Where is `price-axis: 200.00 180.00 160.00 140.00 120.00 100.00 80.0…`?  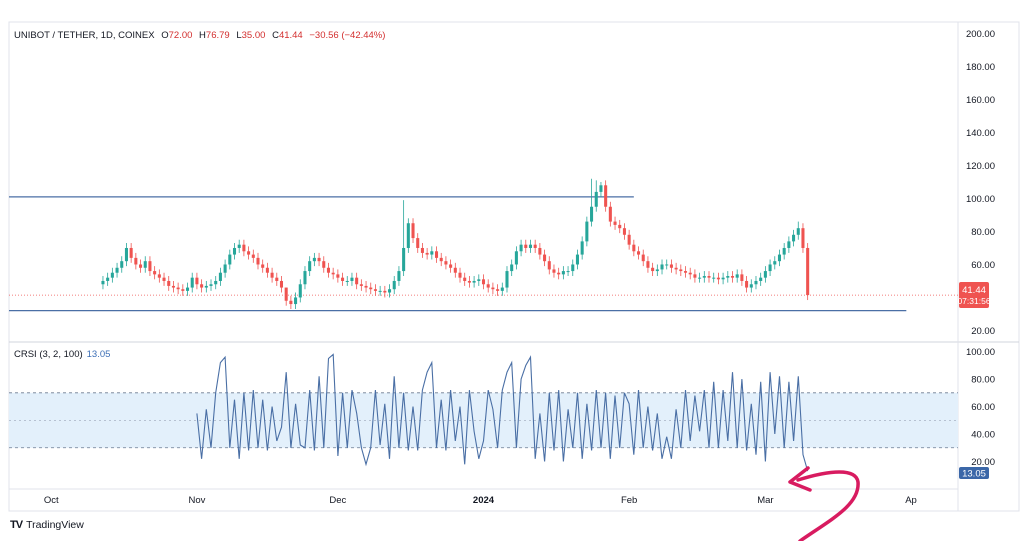 price-axis: 200.00 180.00 160.00 140.00 120.00 100.00 80.0… is located at coordinates (980, 183).